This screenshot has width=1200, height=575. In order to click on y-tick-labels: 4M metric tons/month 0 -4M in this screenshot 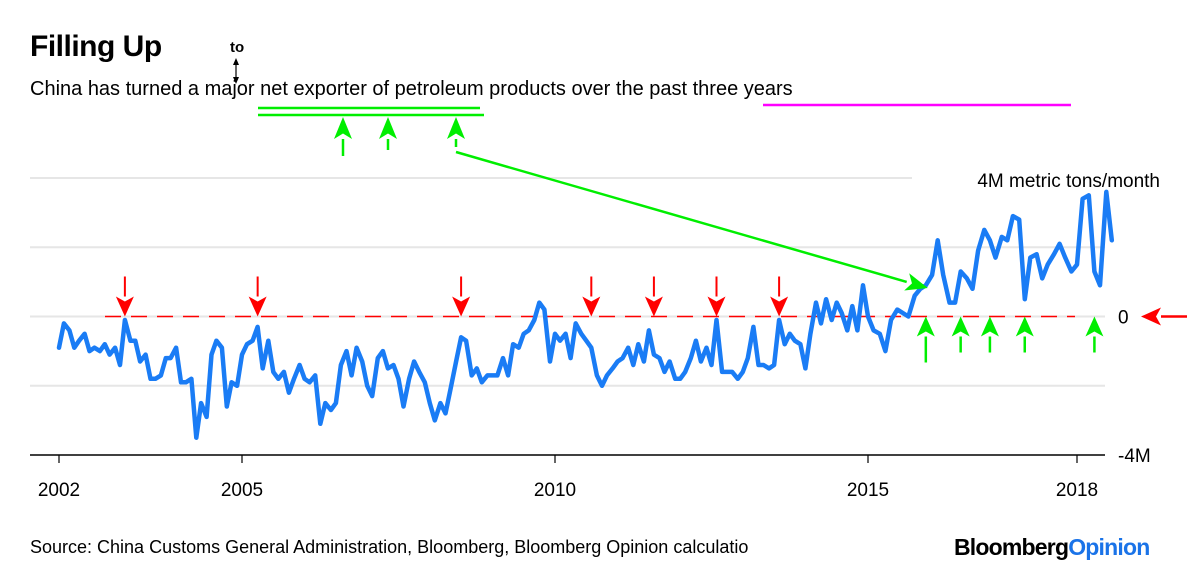, I will do `click(1068, 319)`.